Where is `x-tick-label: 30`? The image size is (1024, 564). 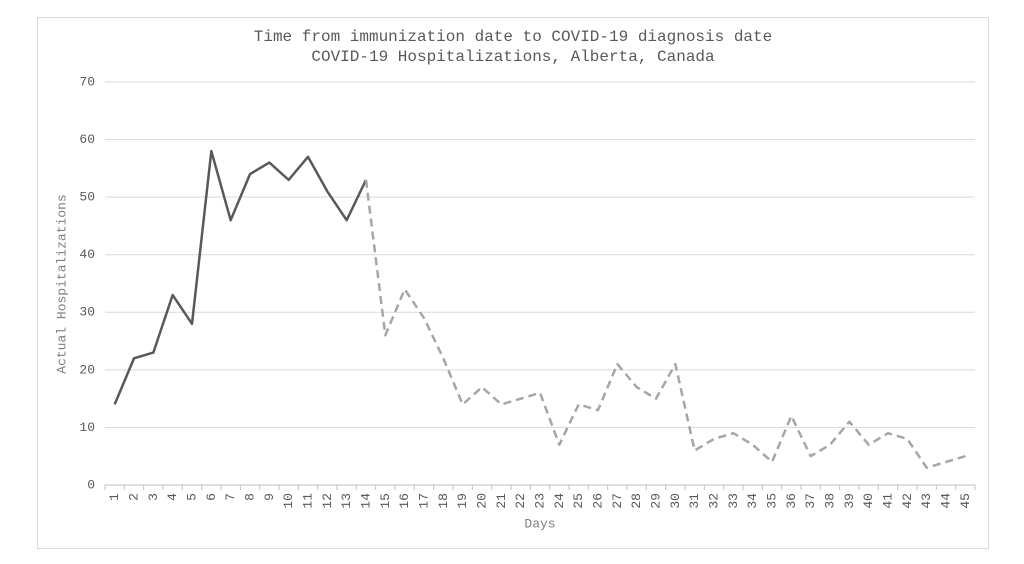
x-tick-label: 30 is located at coordinates (675, 501).